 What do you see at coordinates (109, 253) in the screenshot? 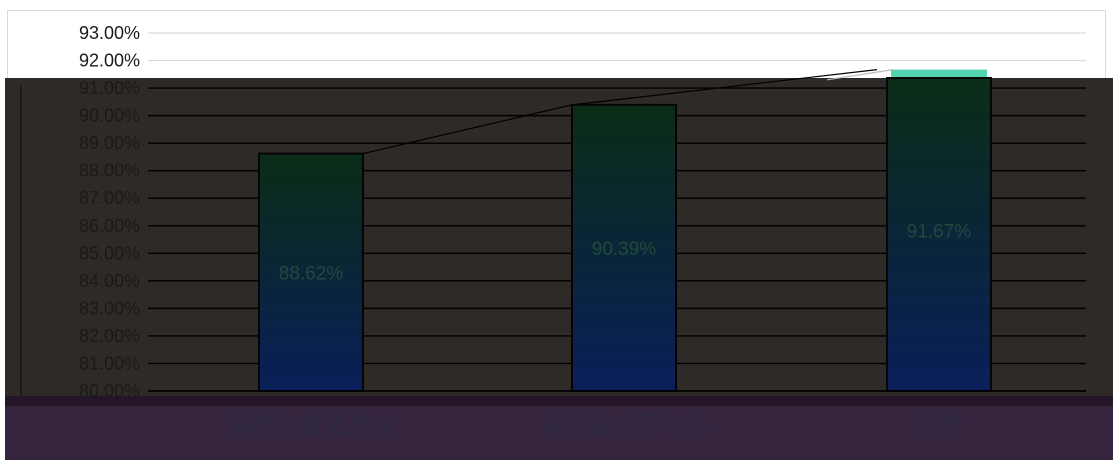
I see `y-tick-label-5: 85.00%` at bounding box center [109, 253].